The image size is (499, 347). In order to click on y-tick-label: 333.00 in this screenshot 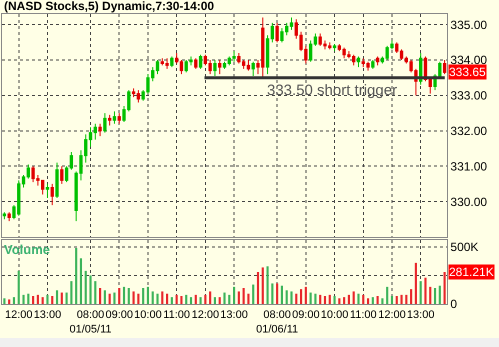, I will do `click(469, 95)`.